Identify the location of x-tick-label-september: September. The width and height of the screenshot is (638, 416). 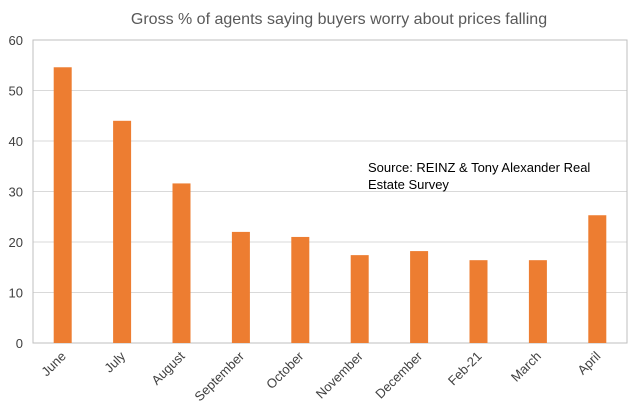
(219, 376).